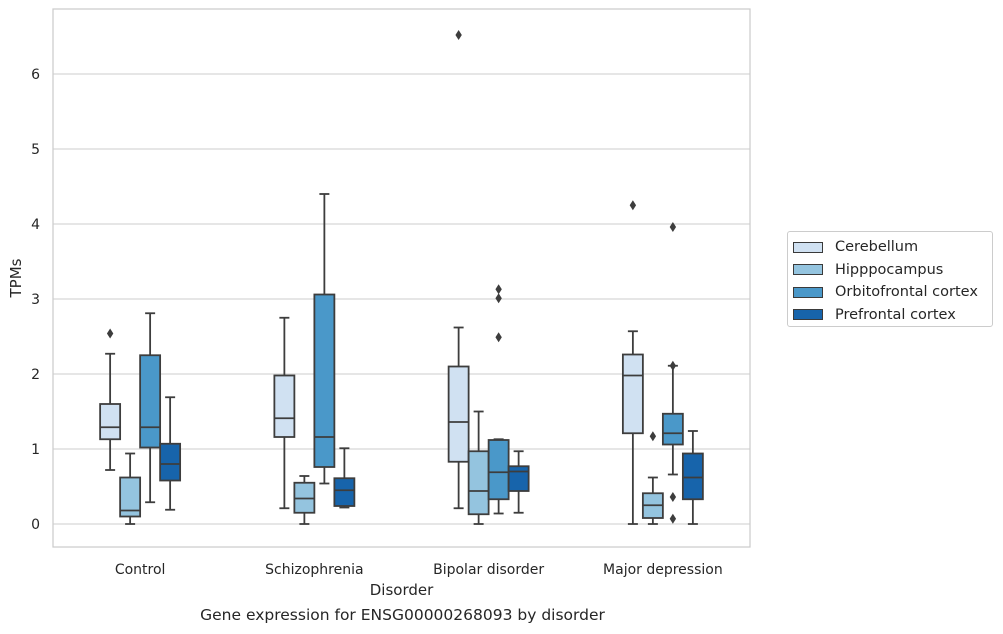 This screenshot has width=1003, height=634. What do you see at coordinates (402, 590) in the screenshot?
I see `x-axis-label: Disorder` at bounding box center [402, 590].